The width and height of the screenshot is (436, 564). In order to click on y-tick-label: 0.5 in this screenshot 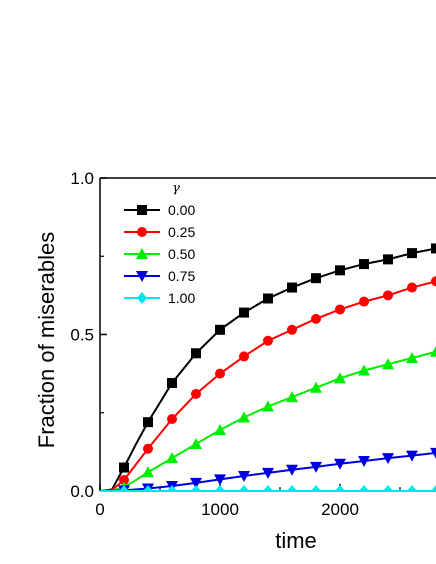, I will do `click(82, 335)`.